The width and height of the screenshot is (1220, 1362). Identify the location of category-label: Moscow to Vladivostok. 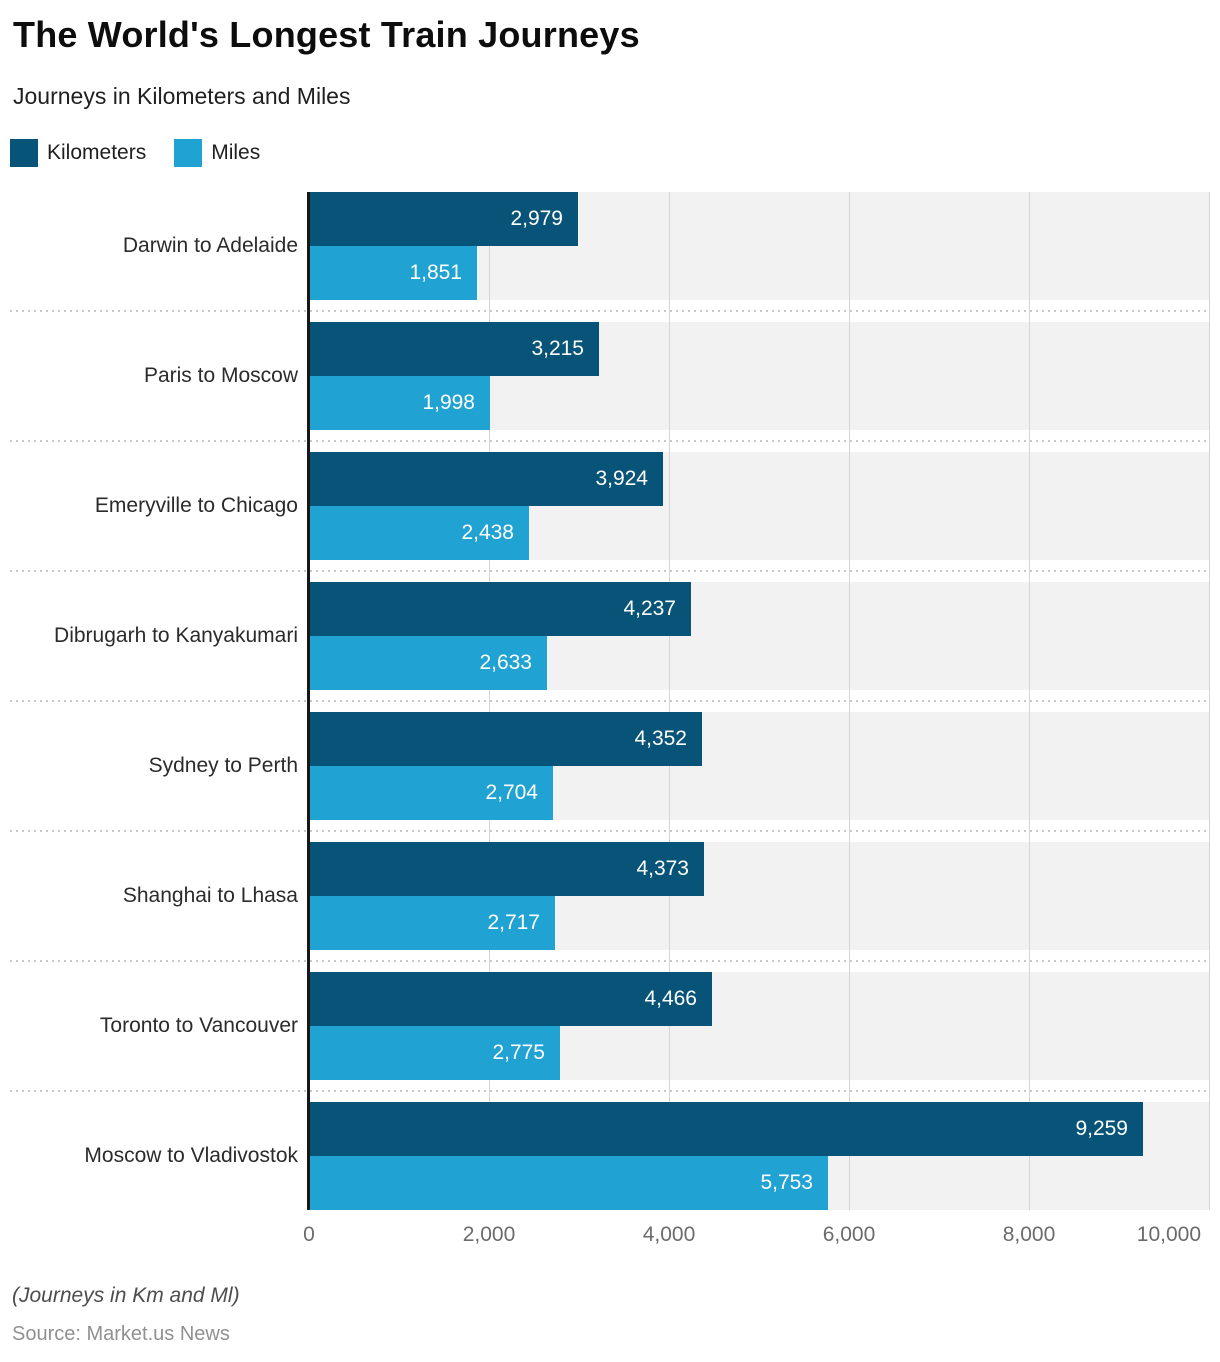
(191, 1155).